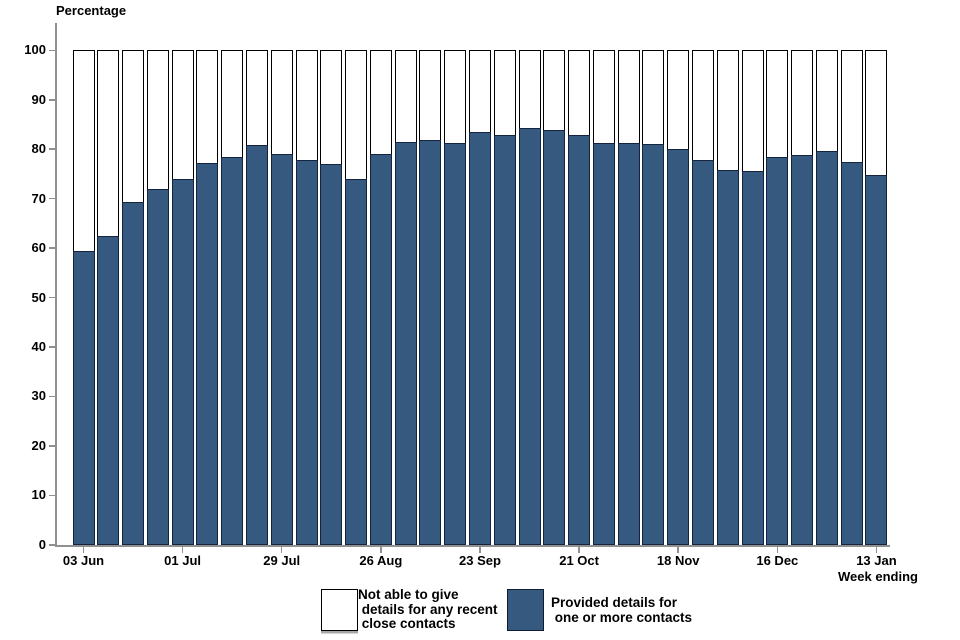 The width and height of the screenshot is (960, 640). What do you see at coordinates (38, 346) in the screenshot?
I see `y-tick-label: 40` at bounding box center [38, 346].